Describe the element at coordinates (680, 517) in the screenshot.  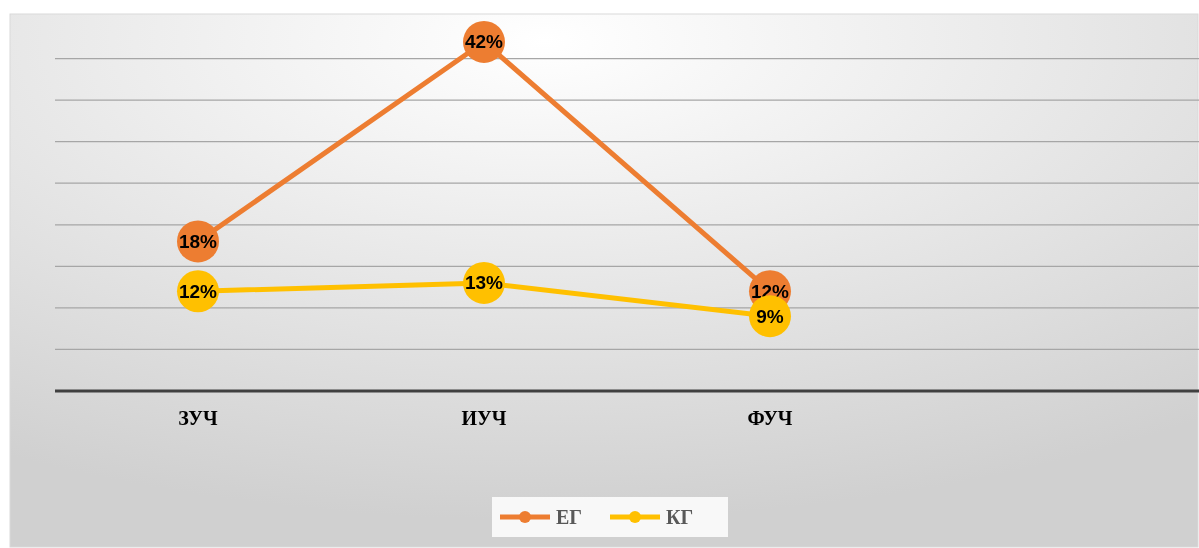
I see `legend-label: КГ` at that location.